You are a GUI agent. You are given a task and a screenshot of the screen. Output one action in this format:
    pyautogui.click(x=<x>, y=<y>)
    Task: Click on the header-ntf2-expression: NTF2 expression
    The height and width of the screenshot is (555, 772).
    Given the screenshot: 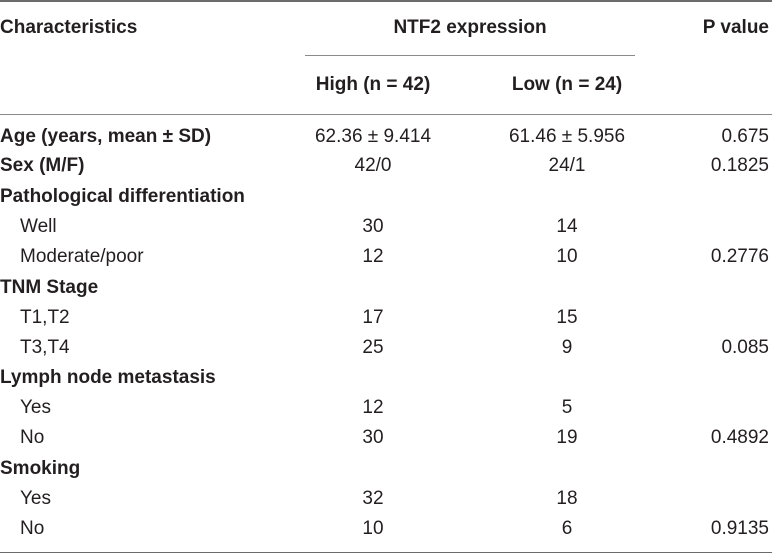 What is the action you would take?
    pyautogui.click(x=470, y=27)
    